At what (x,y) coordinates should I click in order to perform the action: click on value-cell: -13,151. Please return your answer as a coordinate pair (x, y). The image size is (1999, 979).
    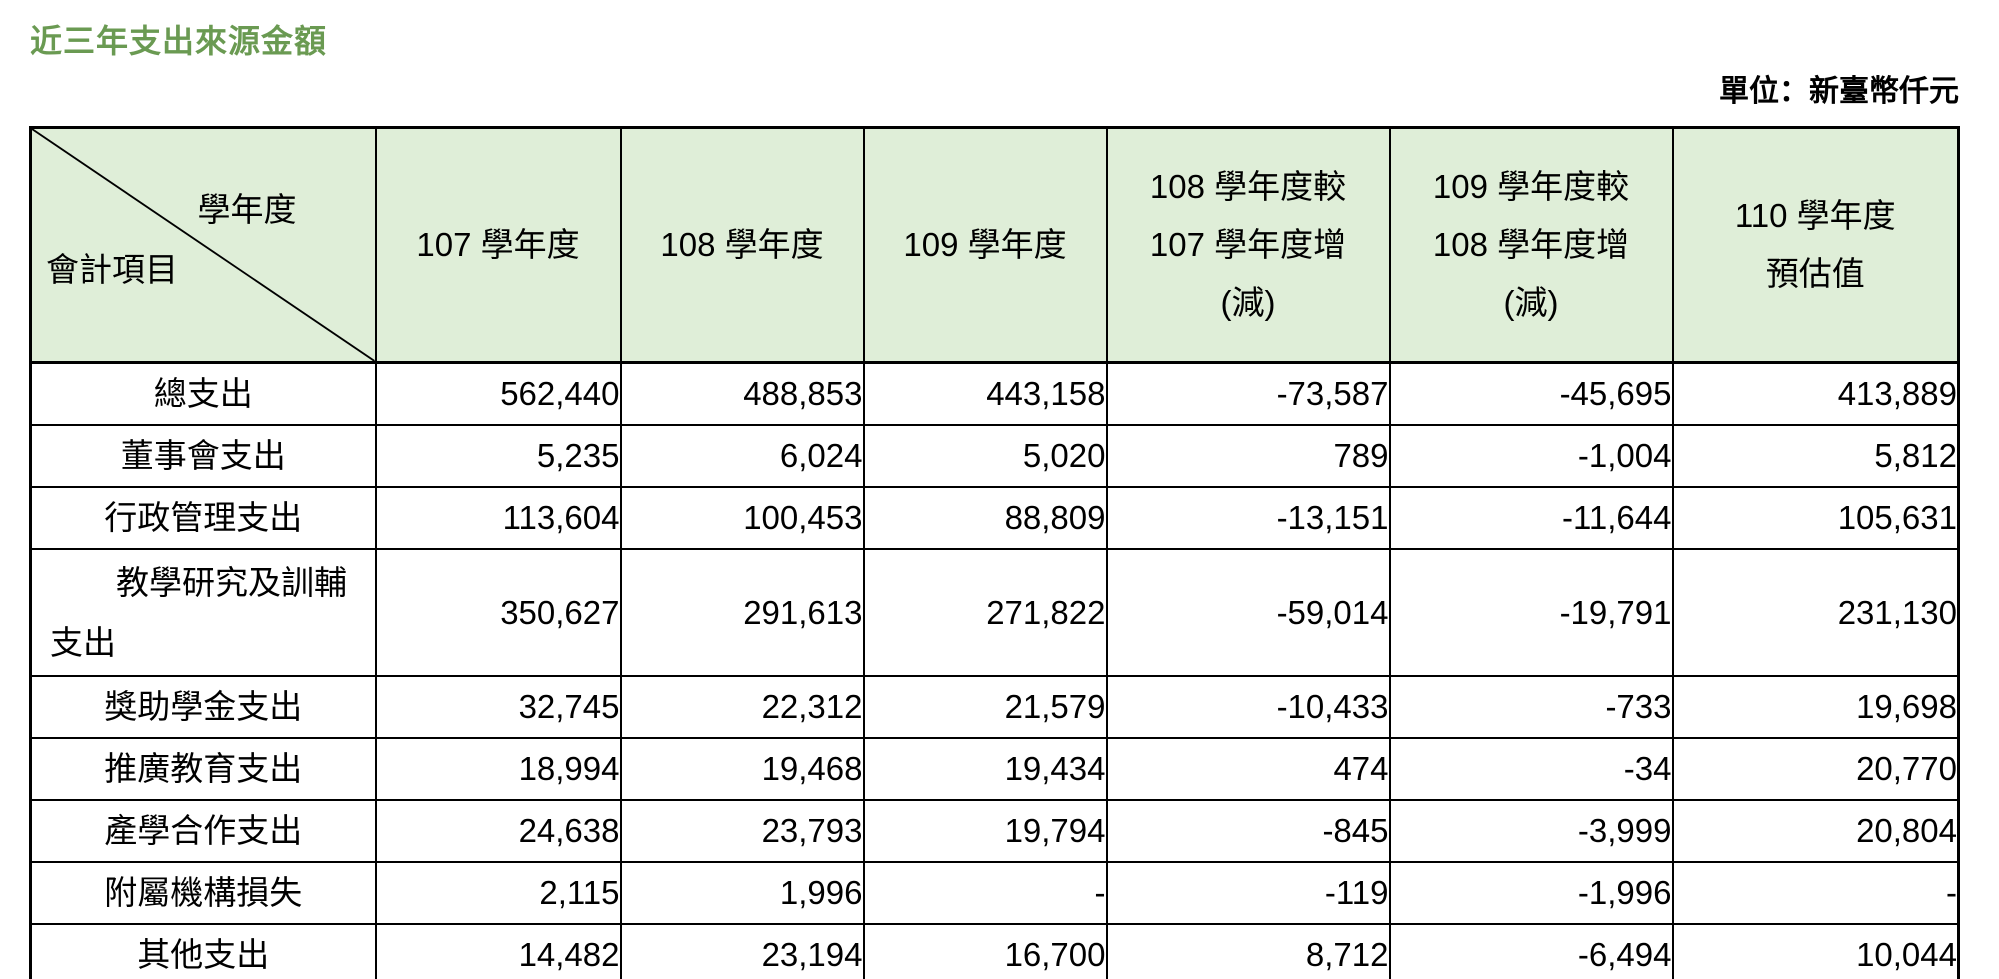
    Looking at the image, I should click on (1248, 518).